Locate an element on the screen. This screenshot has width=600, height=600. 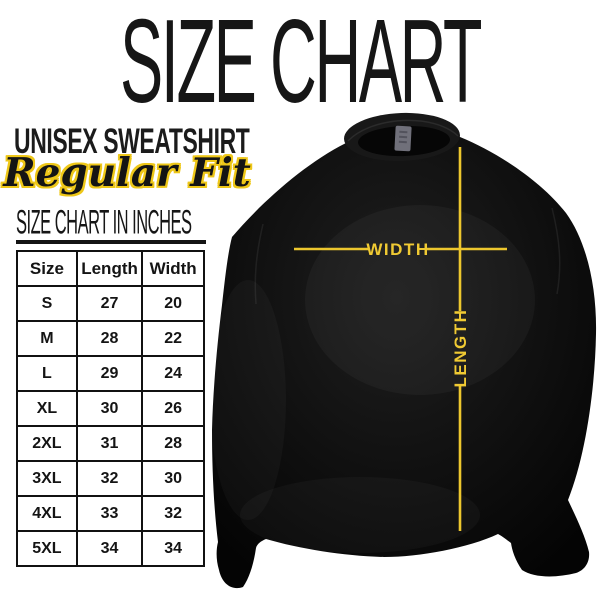
table-row: 4XL 33 32 is located at coordinates (110, 513).